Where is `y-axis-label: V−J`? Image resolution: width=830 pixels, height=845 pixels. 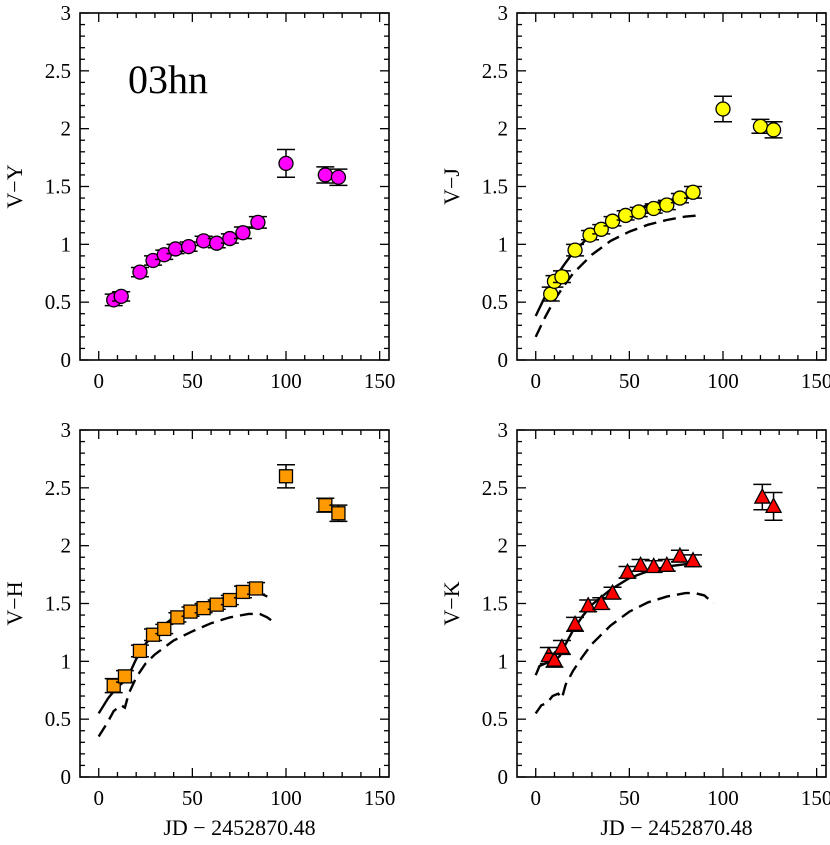
y-axis-label: V−J is located at coordinates (451, 186).